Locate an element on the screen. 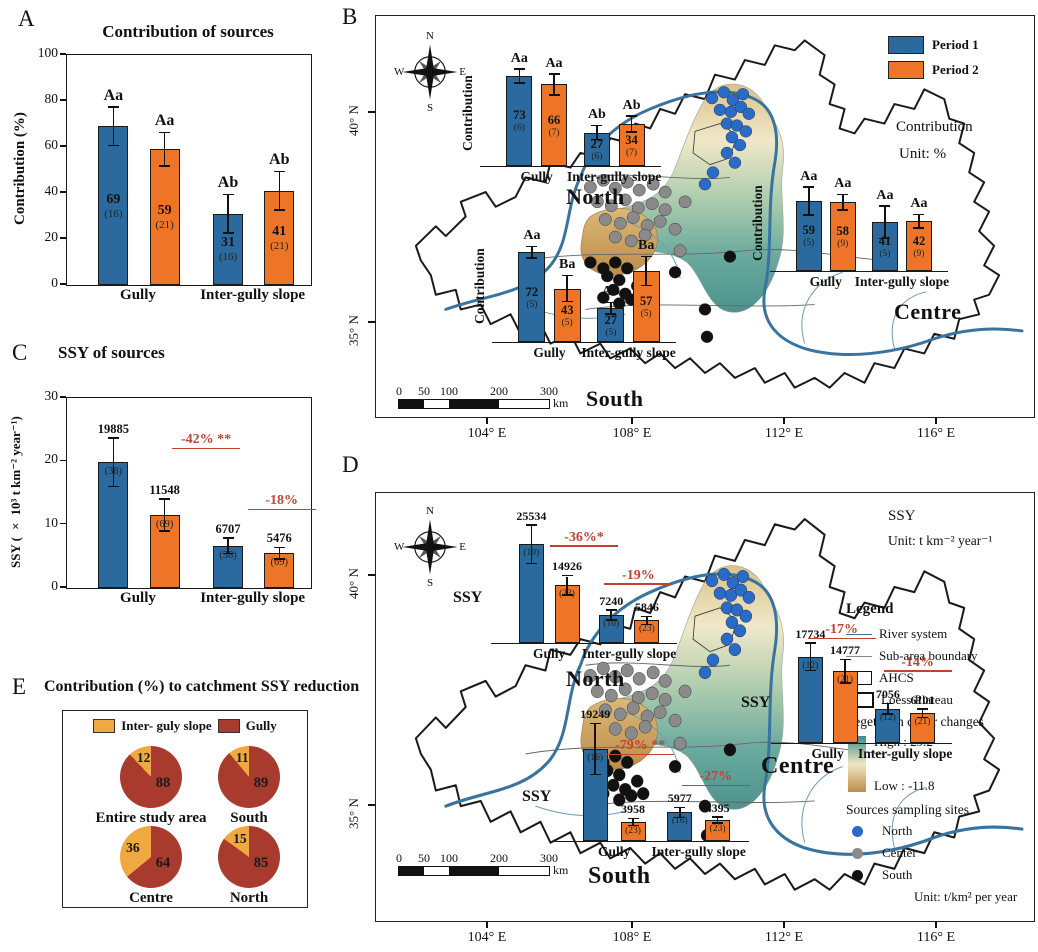  pie-value-gully: 85 is located at coordinates (261, 863).